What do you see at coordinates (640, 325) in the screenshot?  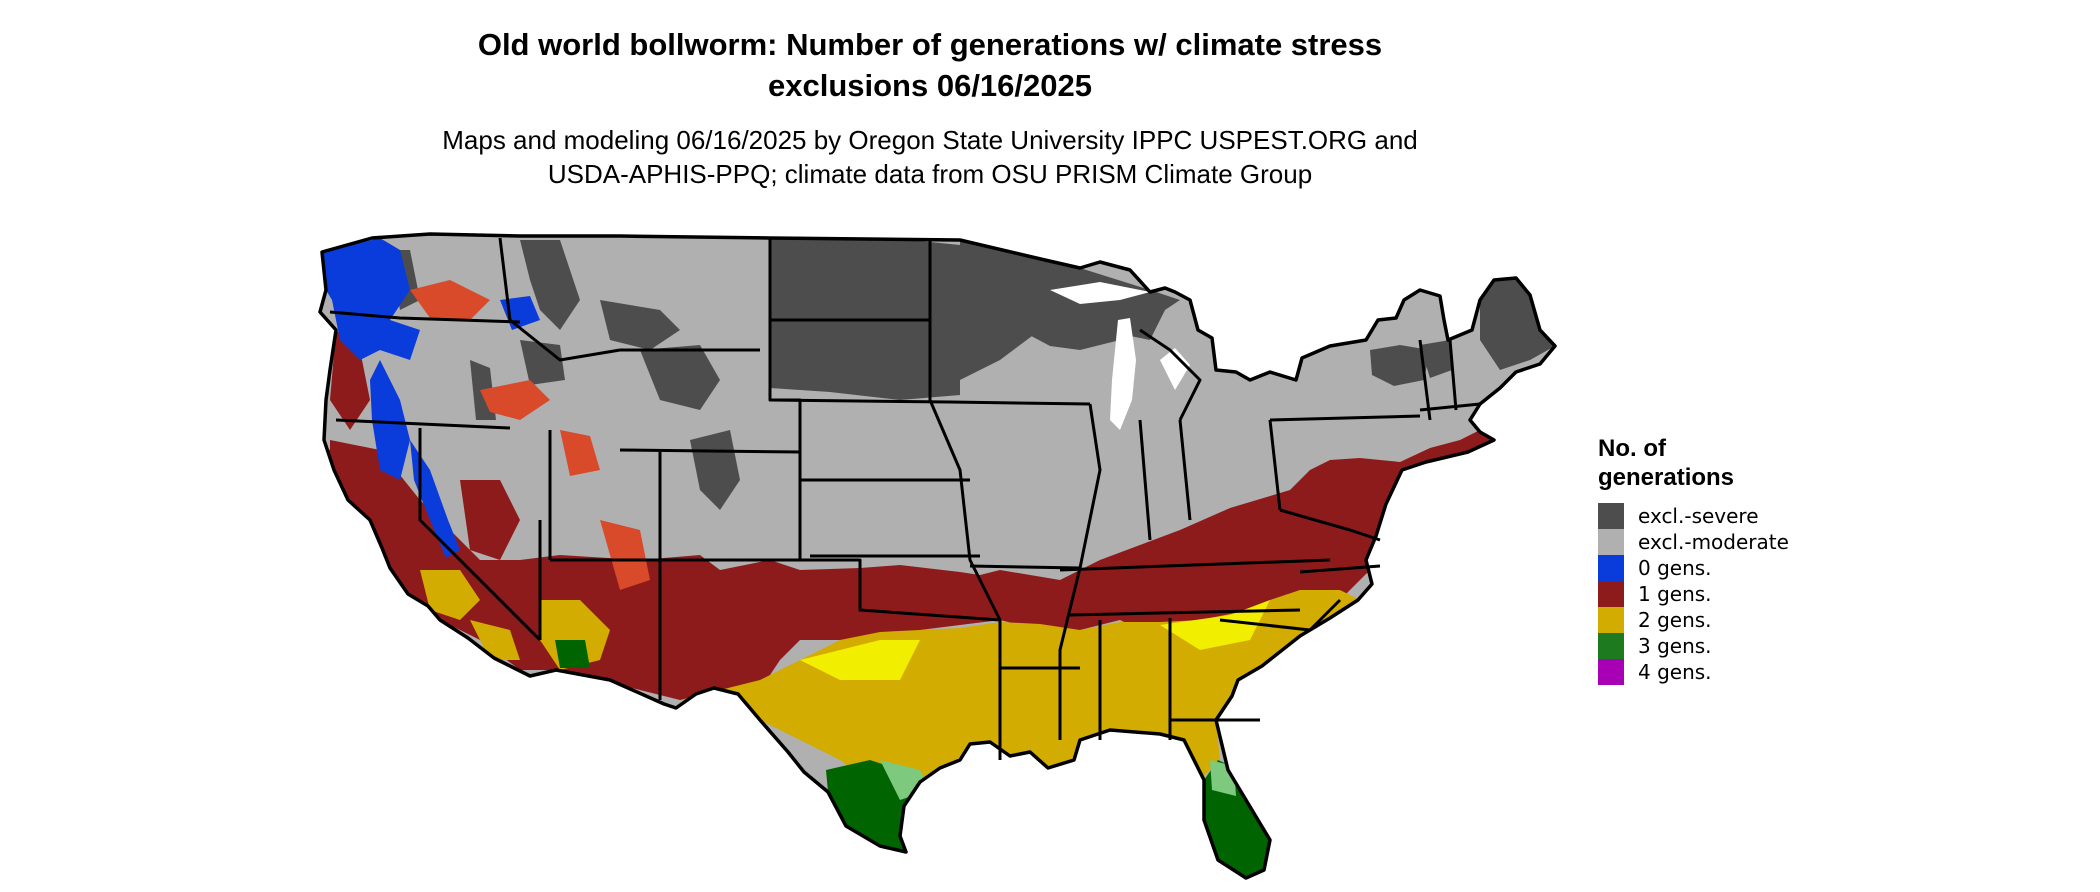 I see `severe-montana-mid` at bounding box center [640, 325].